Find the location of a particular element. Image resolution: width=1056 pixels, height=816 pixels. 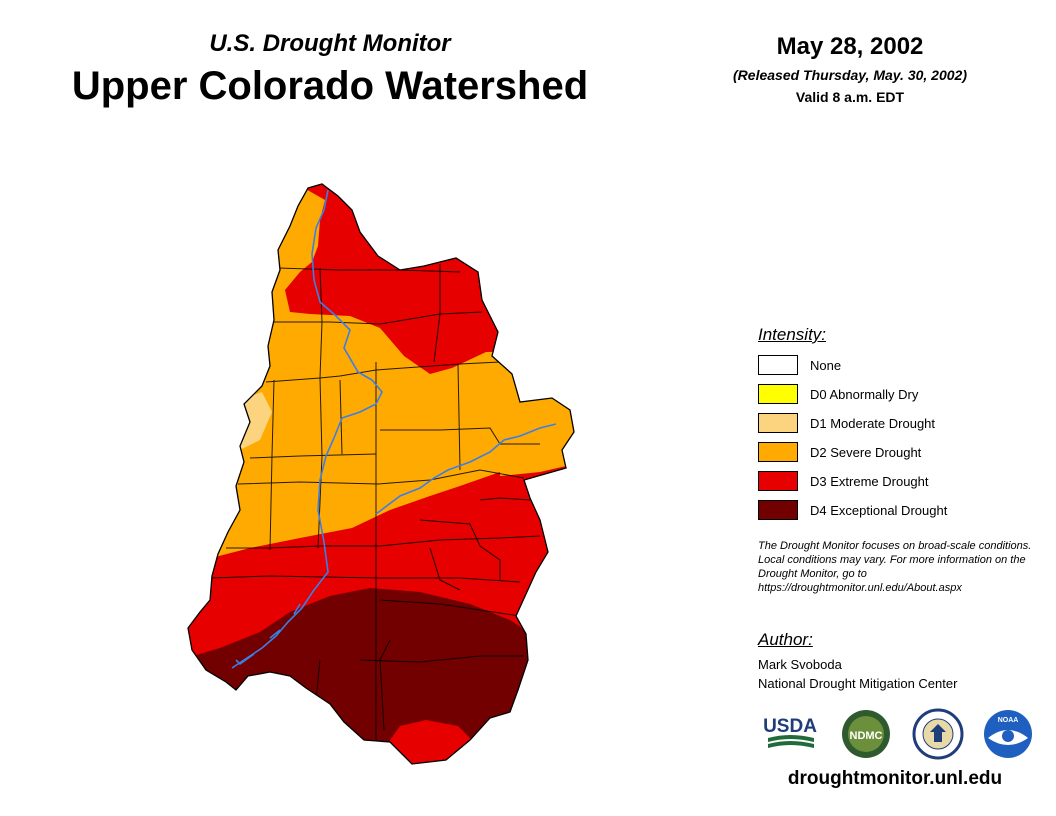

legend-label: D4 Exceptional Drought is located at coordinates (879, 510).